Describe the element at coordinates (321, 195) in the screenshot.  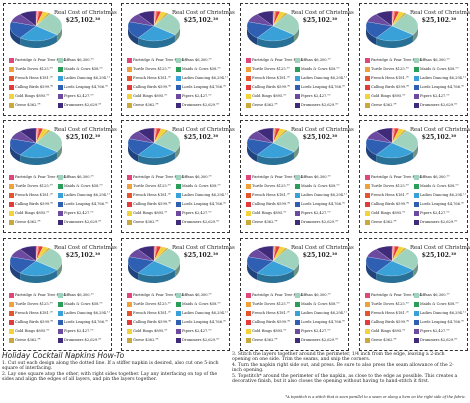
I see `legend-item: Ladies Dancing $6,294.¹¹` at that location.